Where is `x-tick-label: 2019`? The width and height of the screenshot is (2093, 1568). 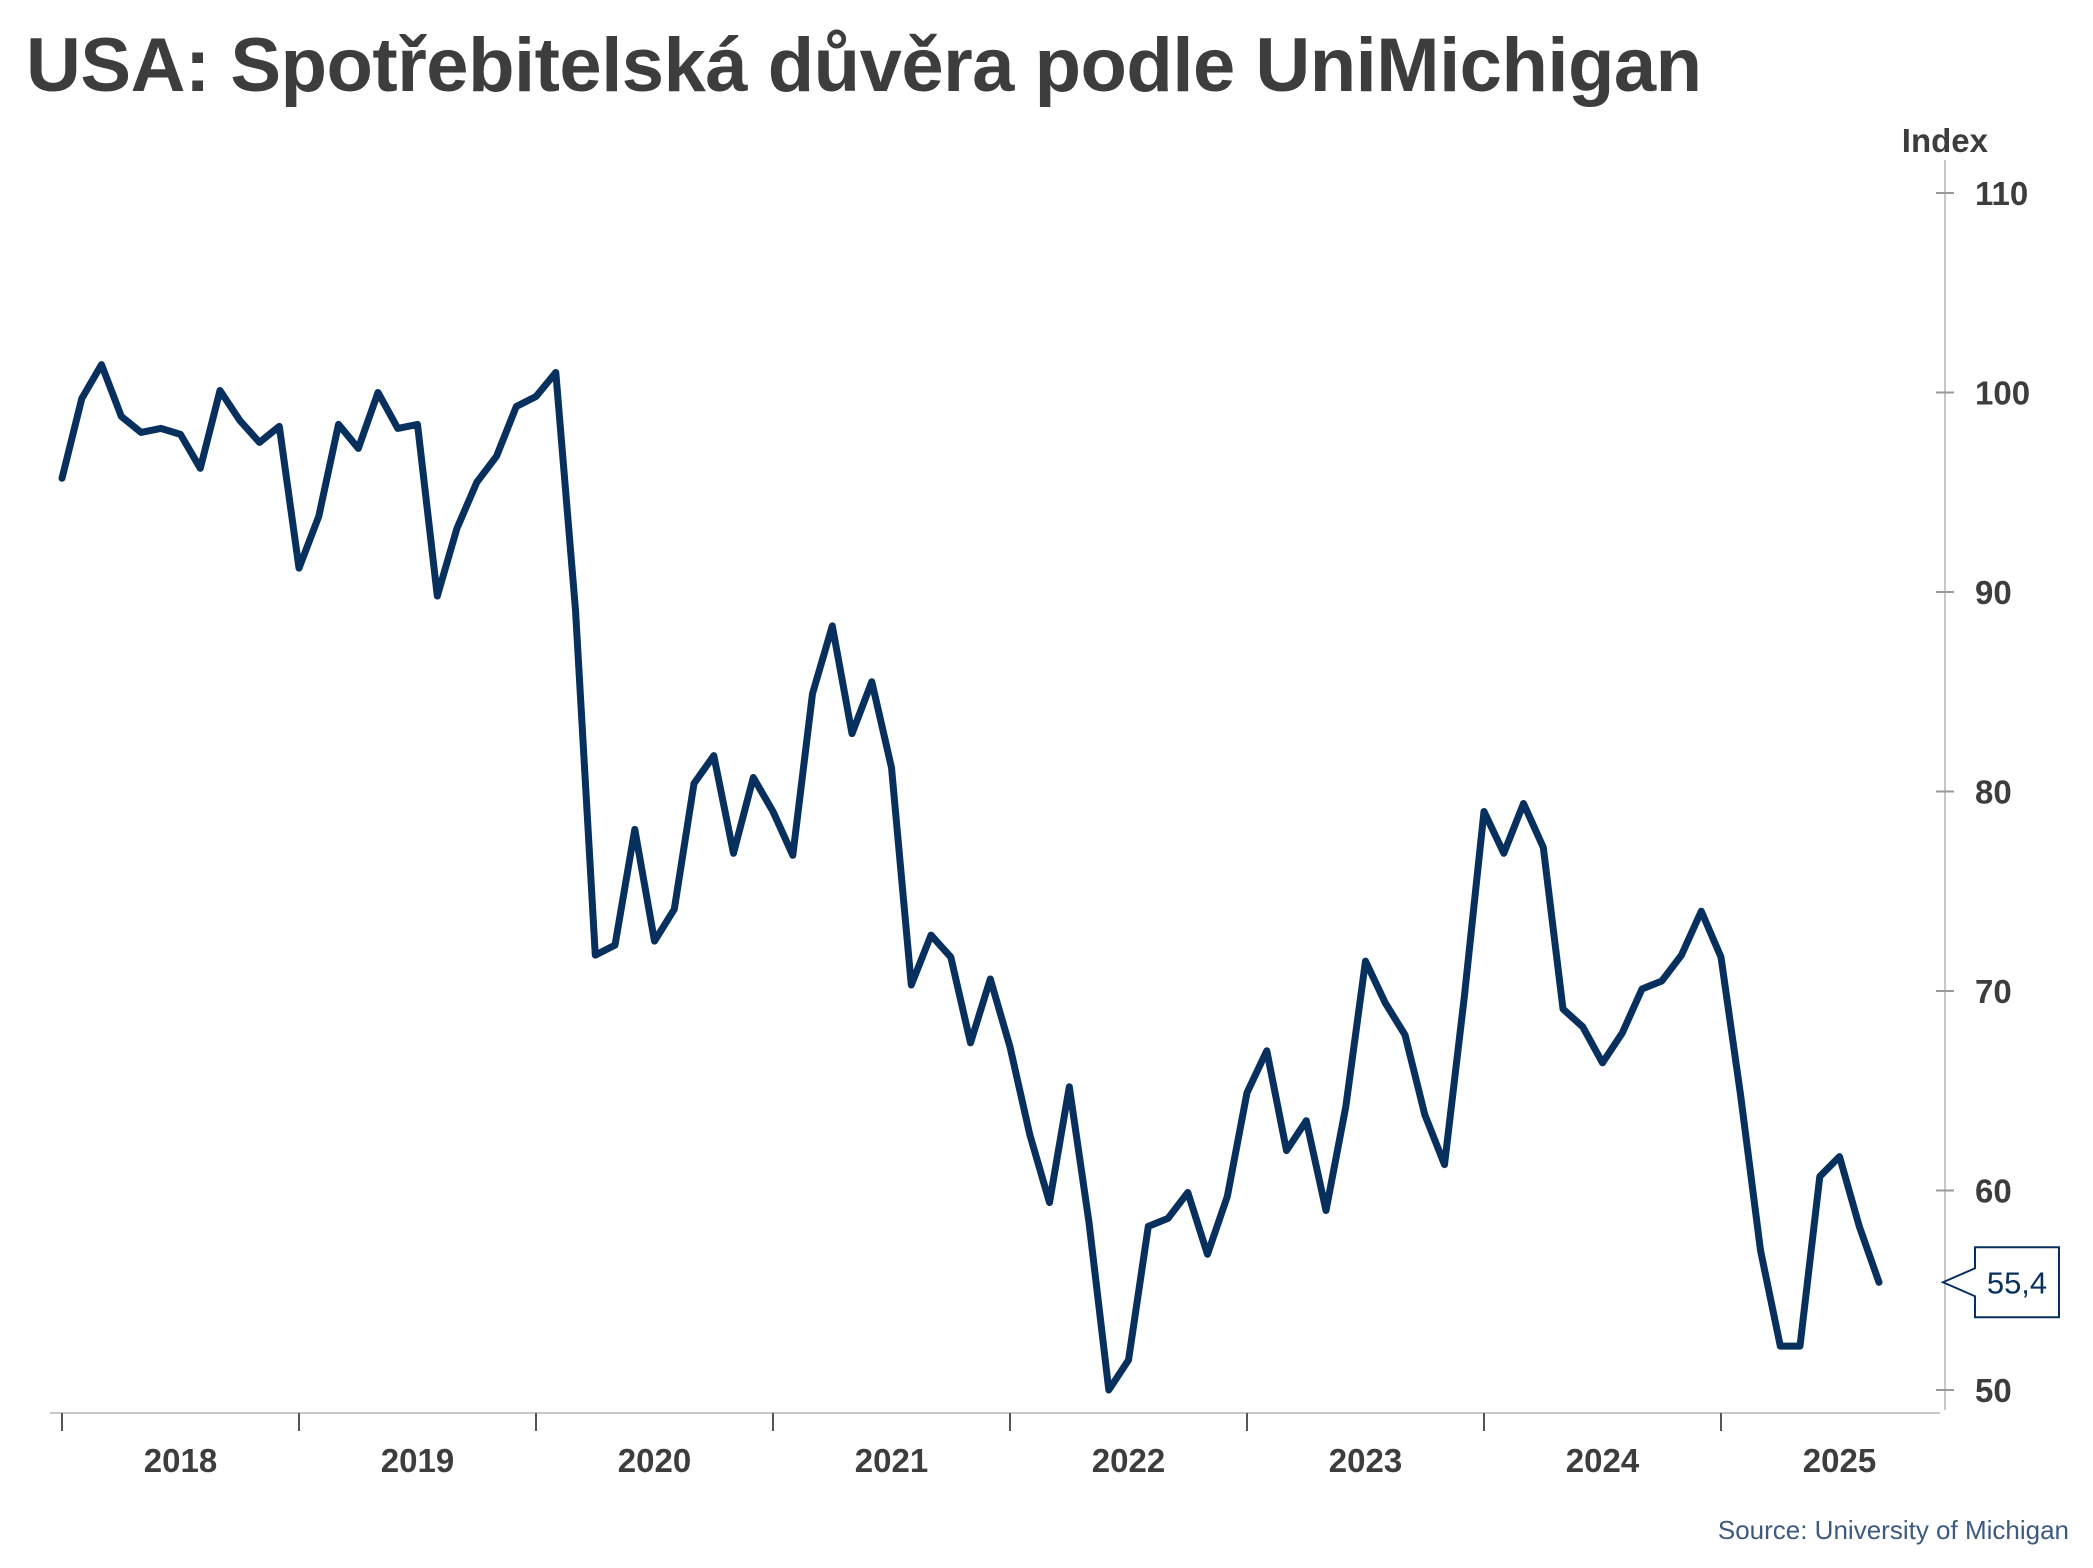 x-tick-label: 2019 is located at coordinates (417, 1460).